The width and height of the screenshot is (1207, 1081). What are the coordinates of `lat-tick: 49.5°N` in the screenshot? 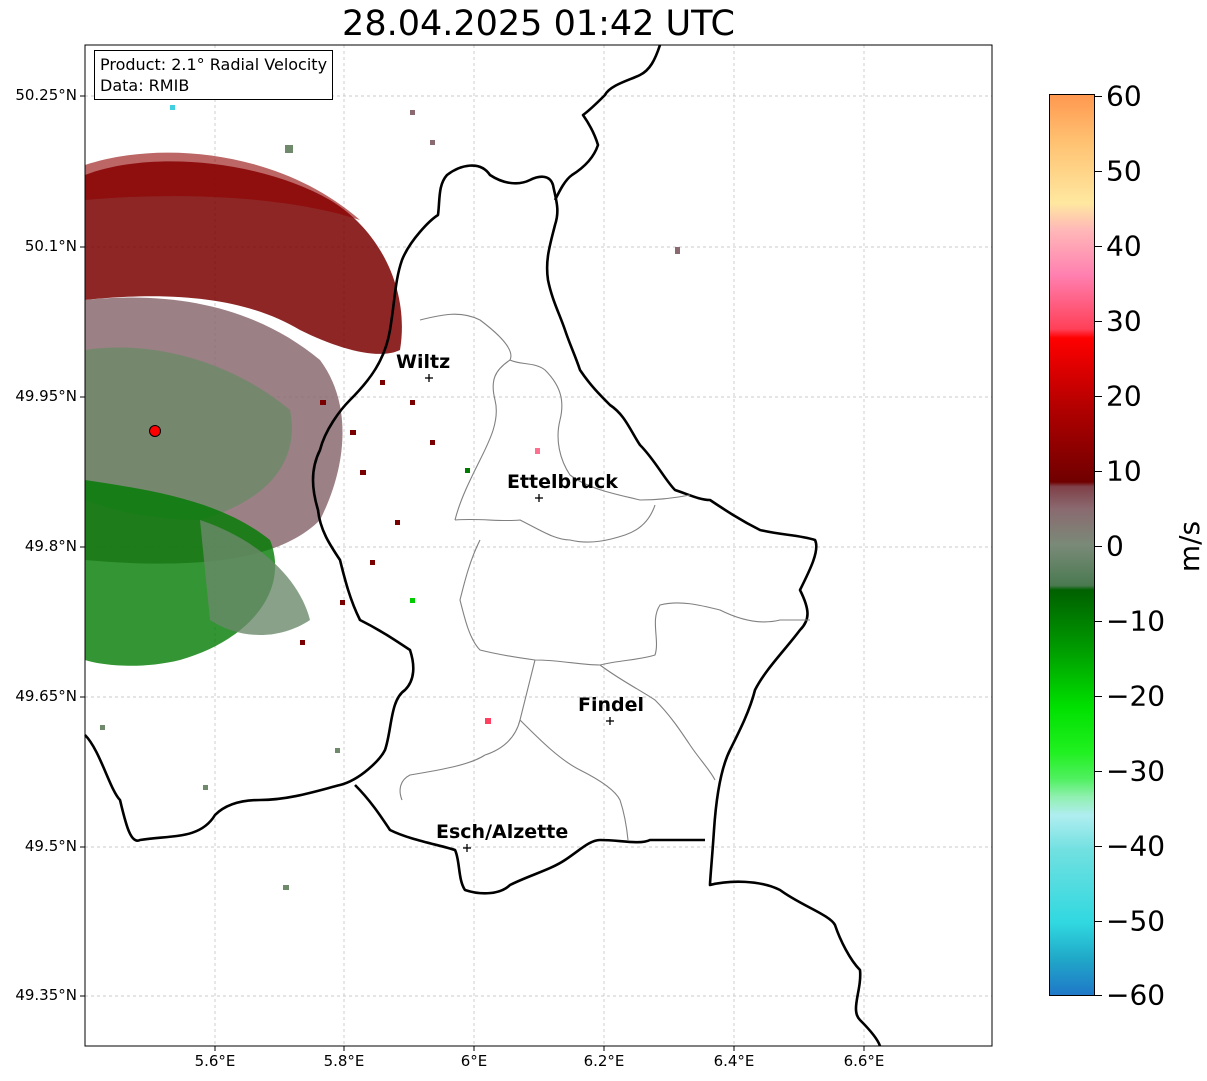 It's located at (50, 846).